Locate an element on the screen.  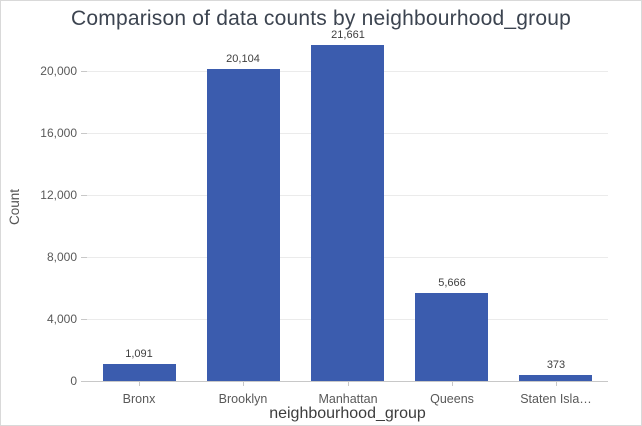
bar-queens is located at coordinates (451, 337).